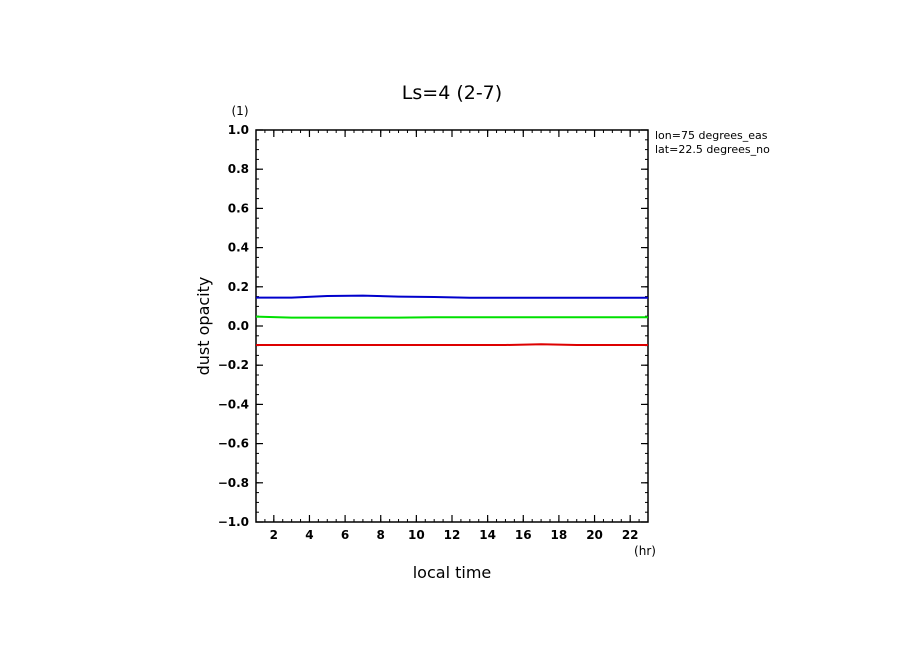 This screenshot has width=904, height=654. I want to click on x-tick-label: 2, so click(274, 535).